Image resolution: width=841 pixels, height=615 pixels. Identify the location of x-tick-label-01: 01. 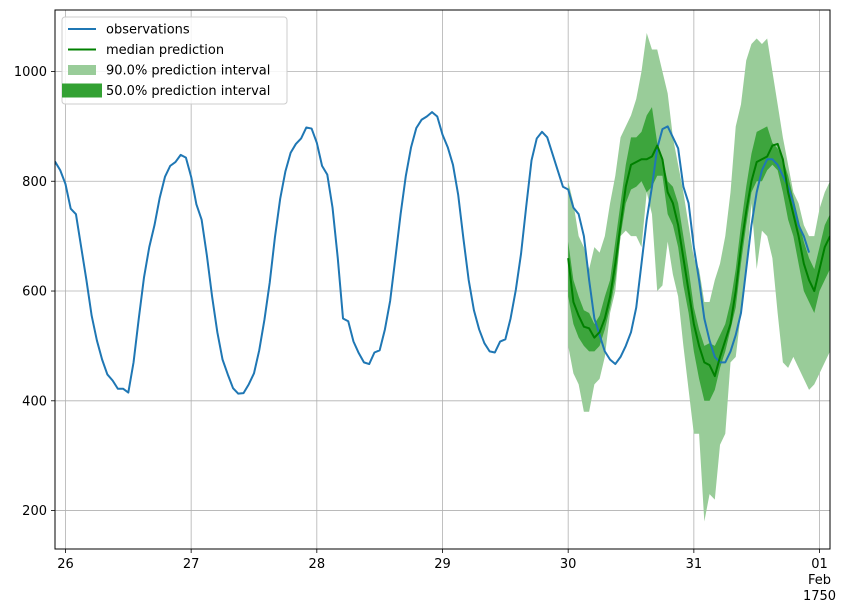
(819, 564).